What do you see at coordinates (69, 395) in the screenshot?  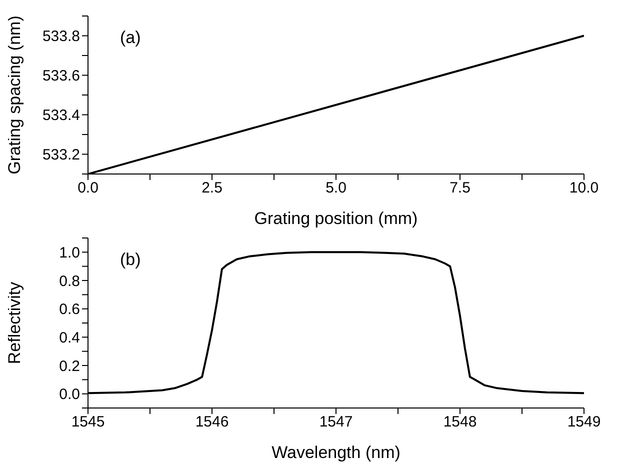 I see `y-tick-label: 0.0` at bounding box center [69, 395].